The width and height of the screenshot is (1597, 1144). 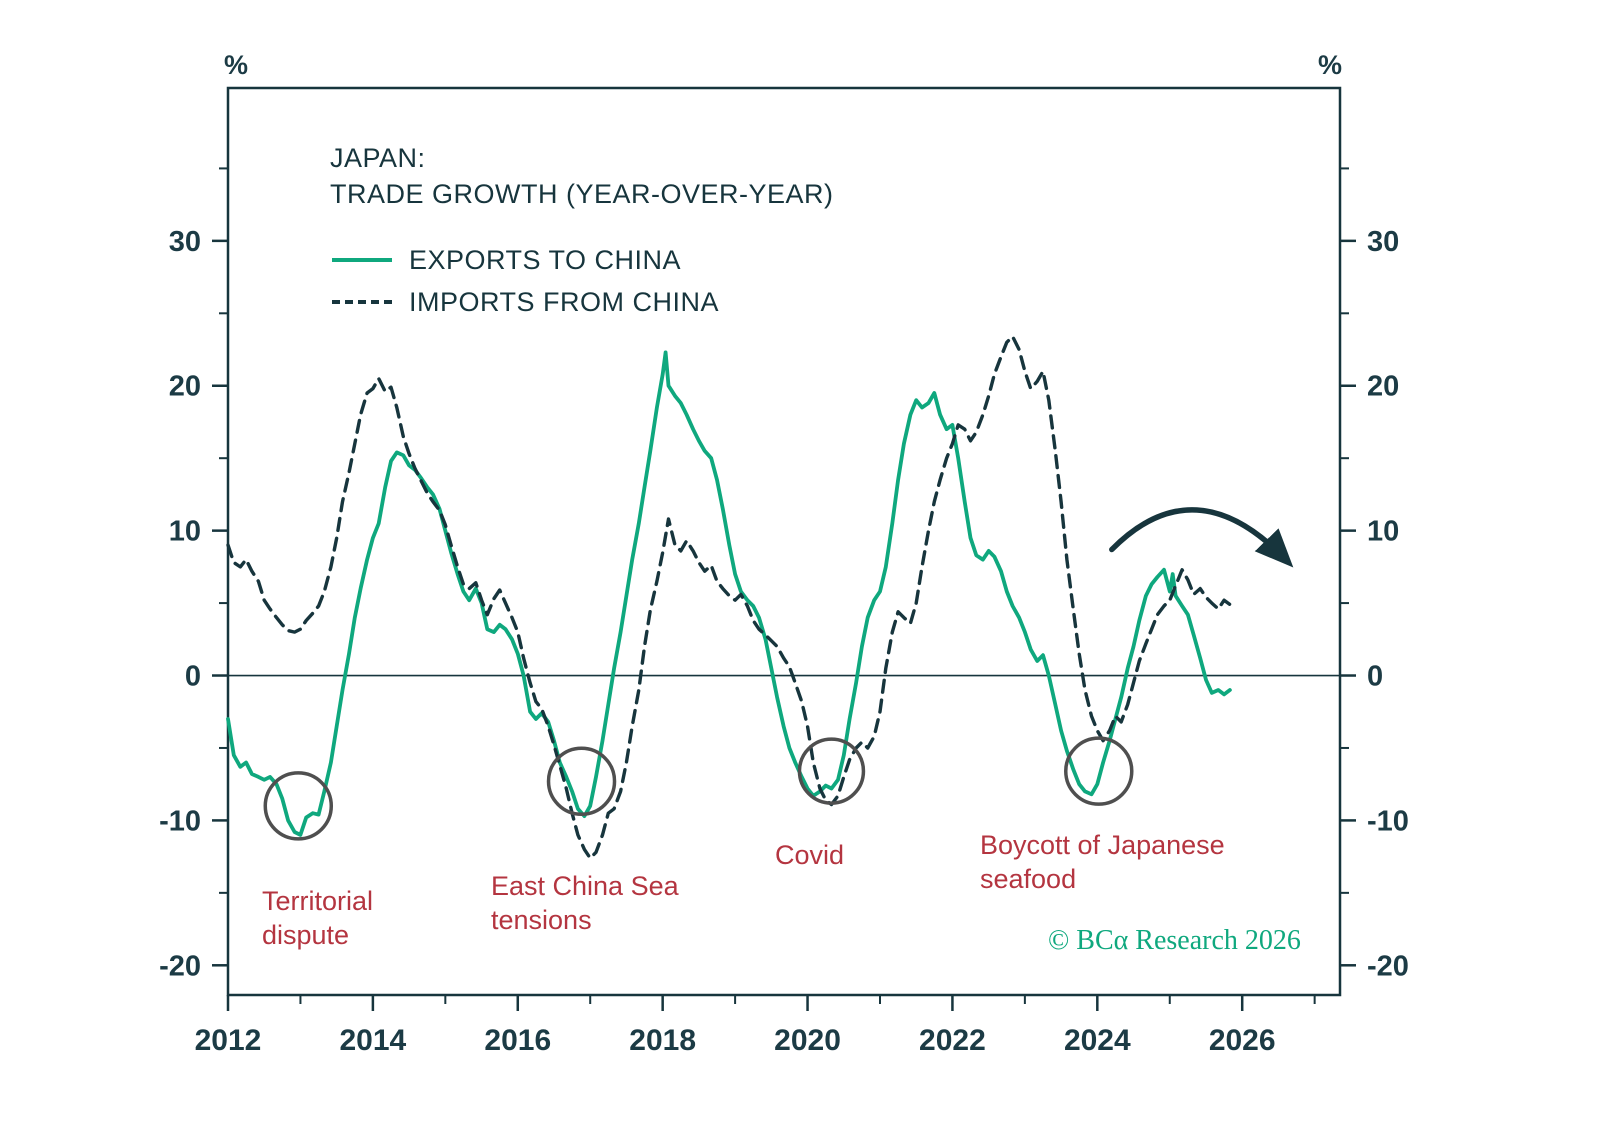 I want to click on y-axis-unit-right: %, so click(x=1330, y=65).